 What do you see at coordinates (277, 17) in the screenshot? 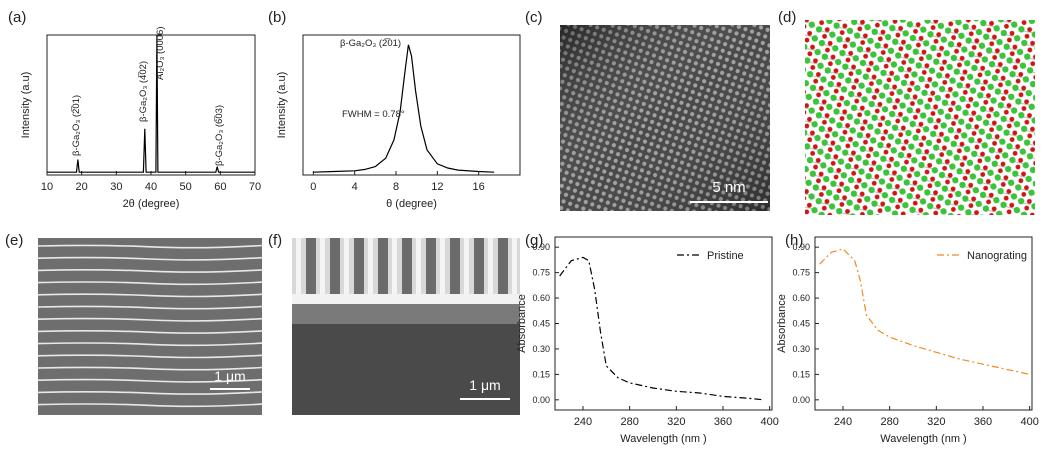
I see `panel-label: (b)` at bounding box center [277, 17].